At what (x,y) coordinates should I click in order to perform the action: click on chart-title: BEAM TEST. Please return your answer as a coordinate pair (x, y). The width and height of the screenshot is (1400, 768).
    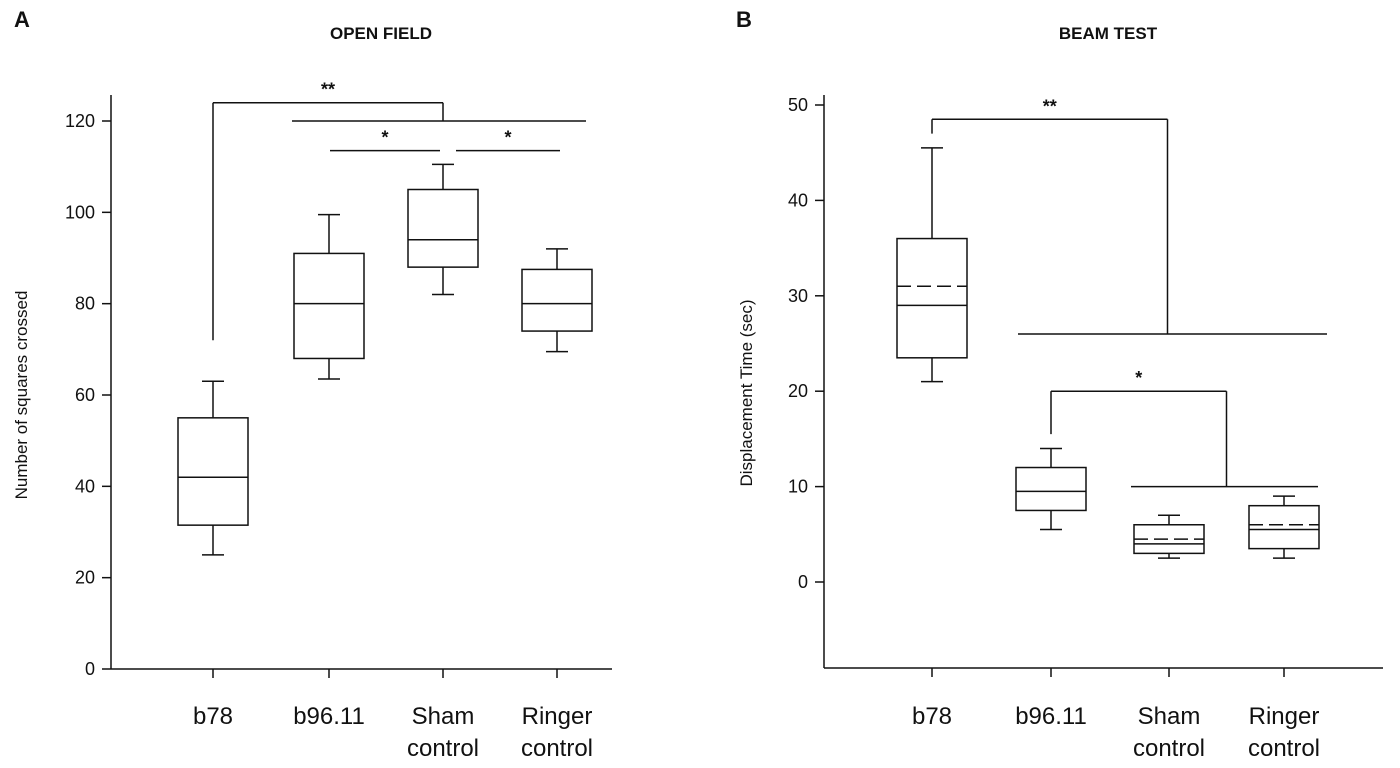
    Looking at the image, I should click on (1108, 33).